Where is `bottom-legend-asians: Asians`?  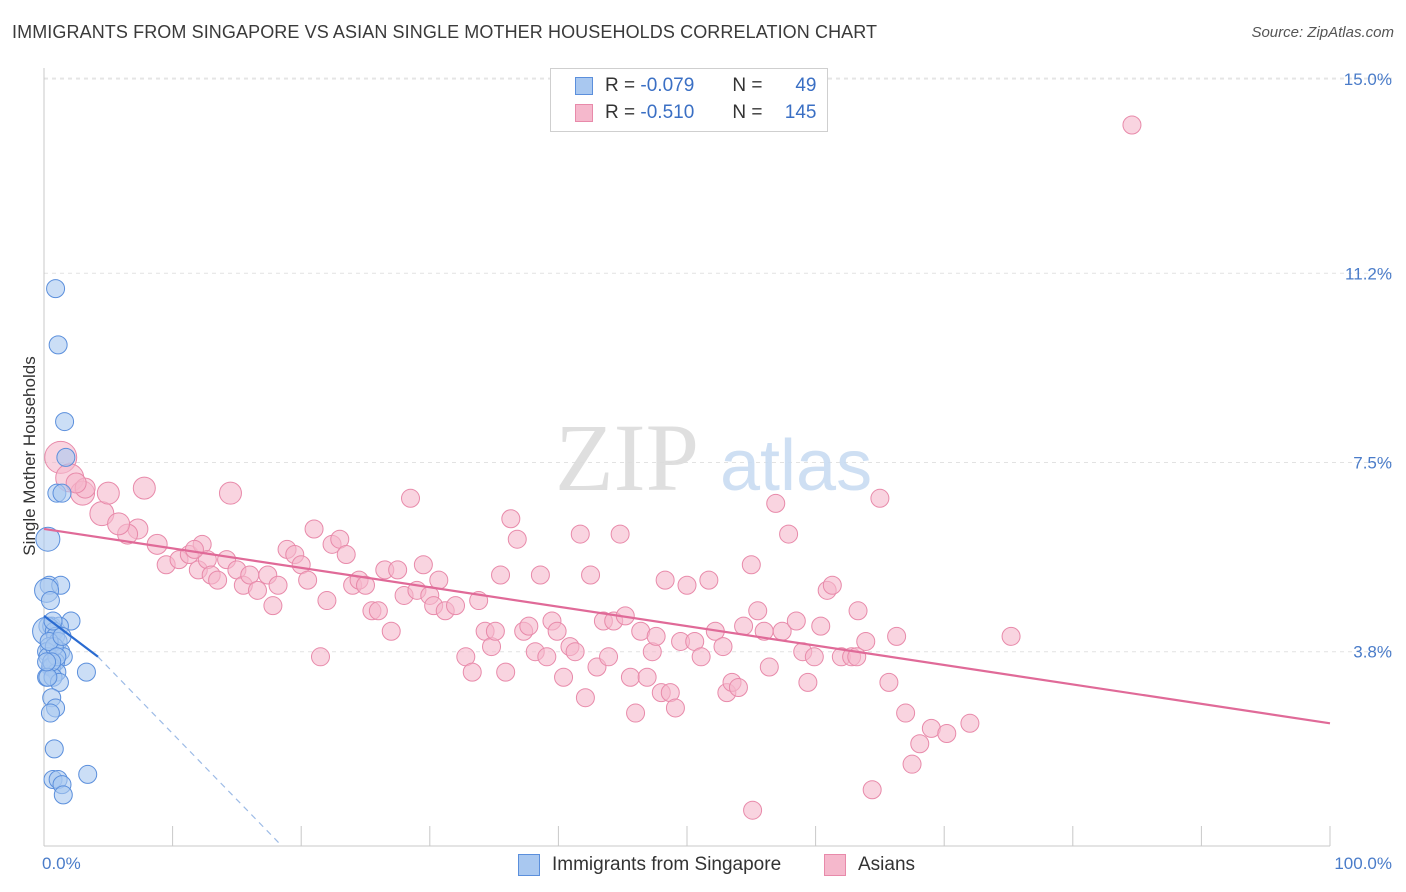 bottom-legend-asians: Asians is located at coordinates (869, 865).